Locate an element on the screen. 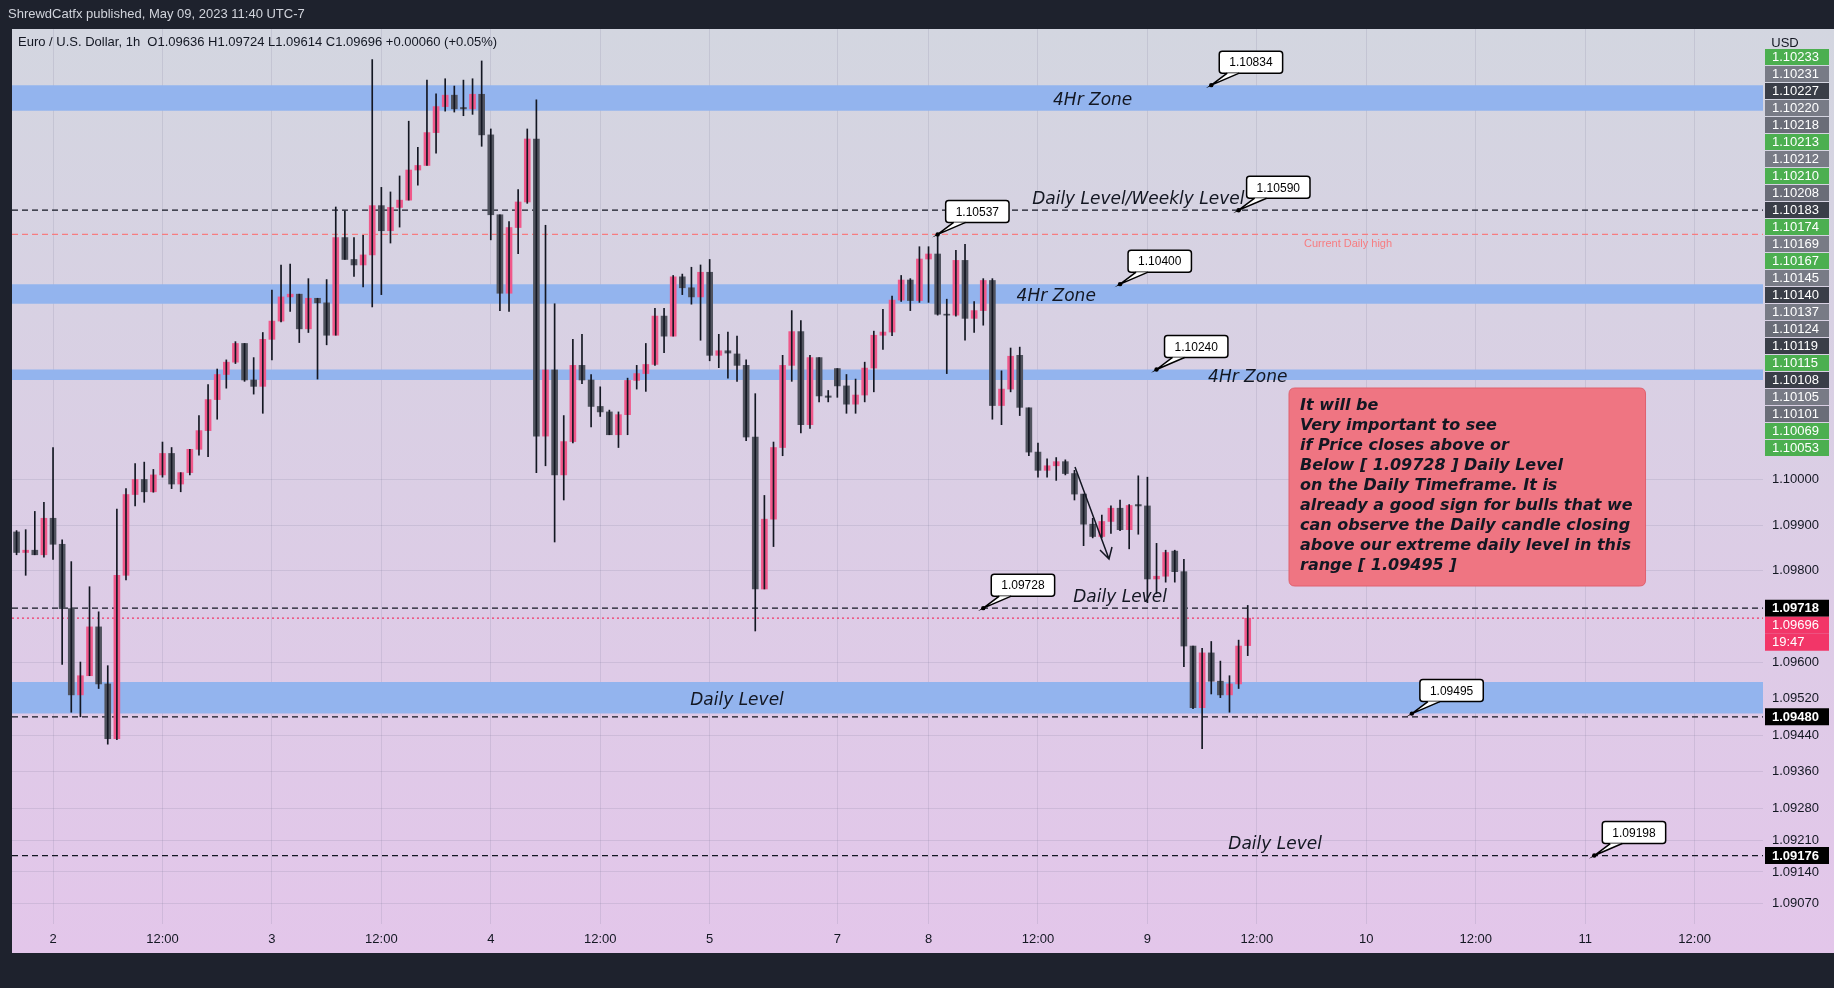 This screenshot has width=1834, height=988. text: ShrewdCatfx published, May 09, 2023 11:40 UTC-7 is located at coordinates (156, 13).